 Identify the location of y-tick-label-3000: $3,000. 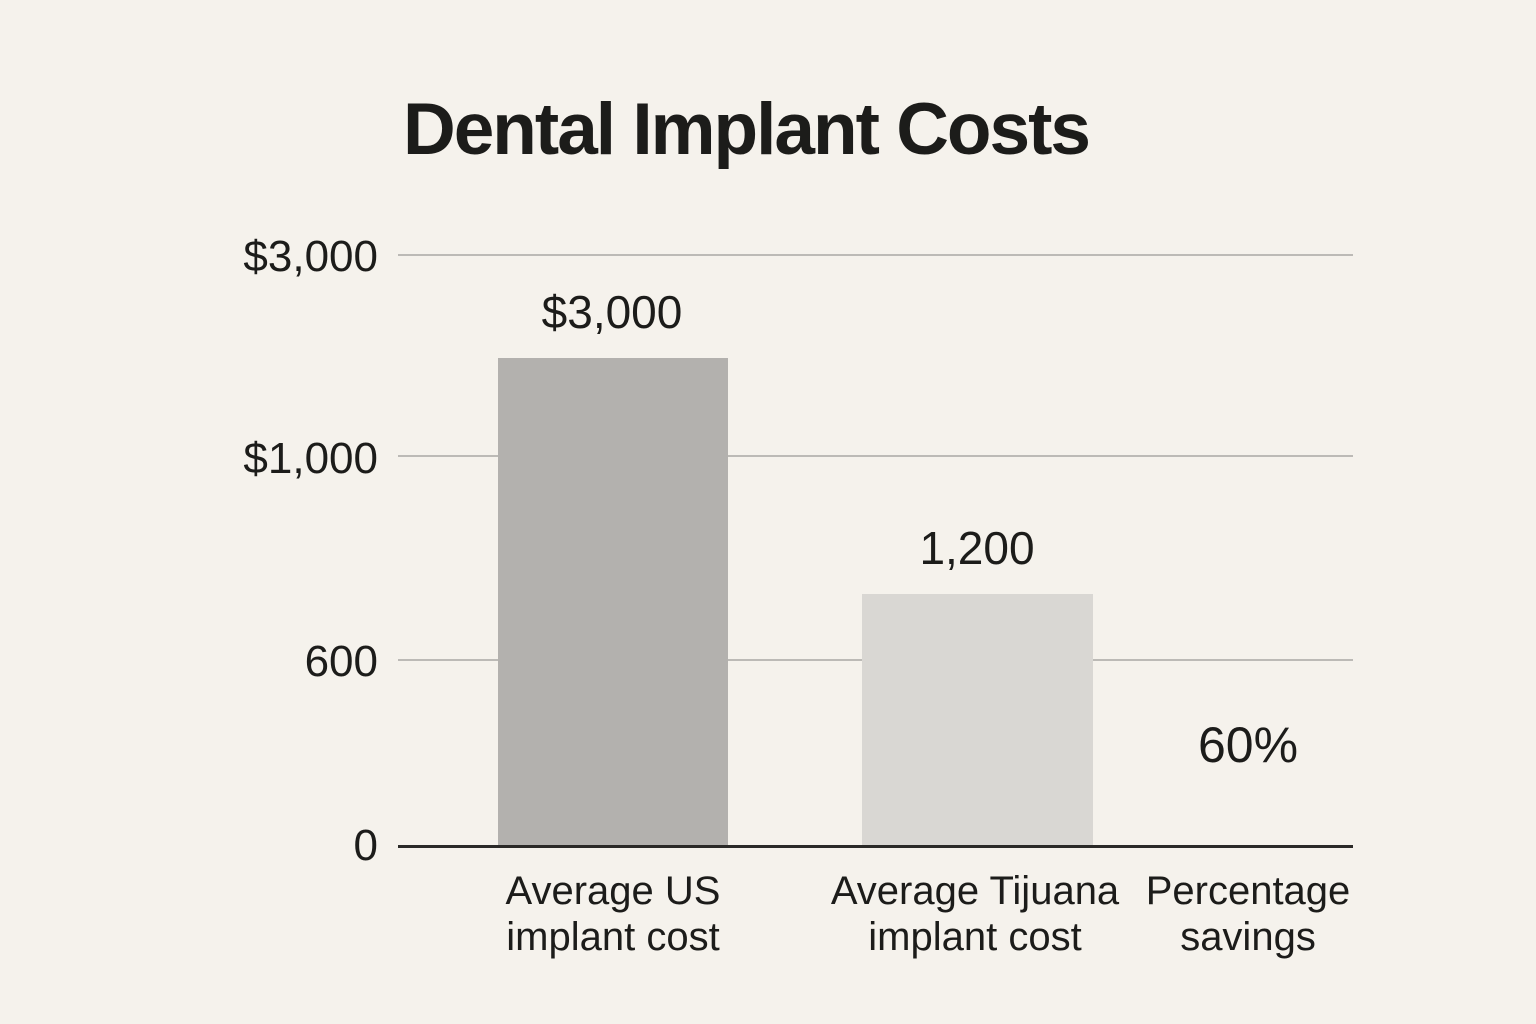
(310, 256).